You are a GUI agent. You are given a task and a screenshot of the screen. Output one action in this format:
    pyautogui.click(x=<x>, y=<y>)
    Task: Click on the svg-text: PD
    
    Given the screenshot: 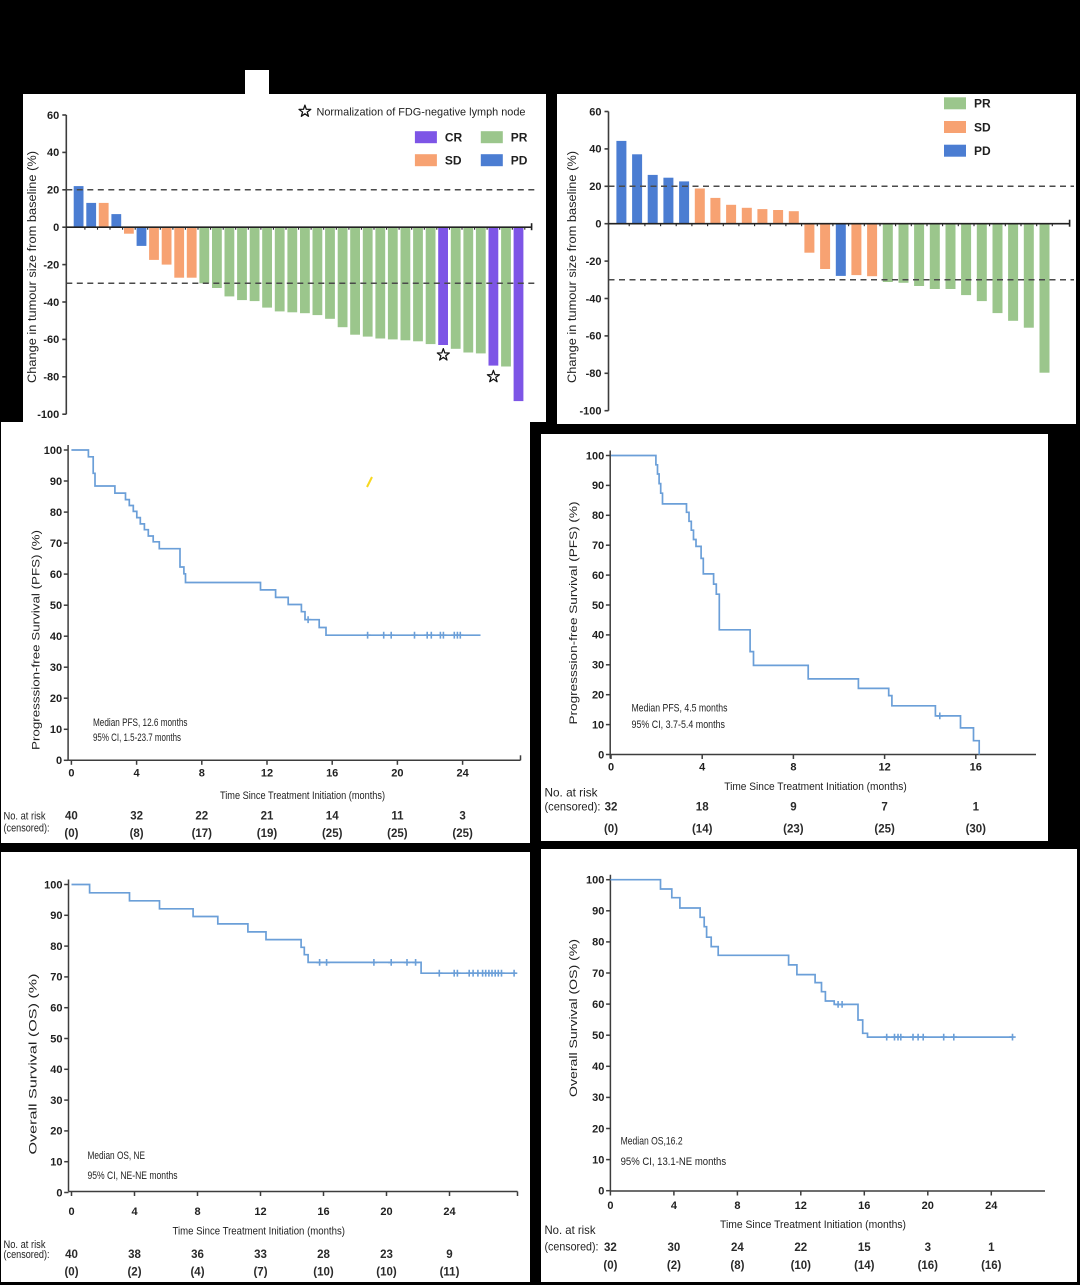 What is the action you would take?
    pyautogui.click(x=519, y=161)
    